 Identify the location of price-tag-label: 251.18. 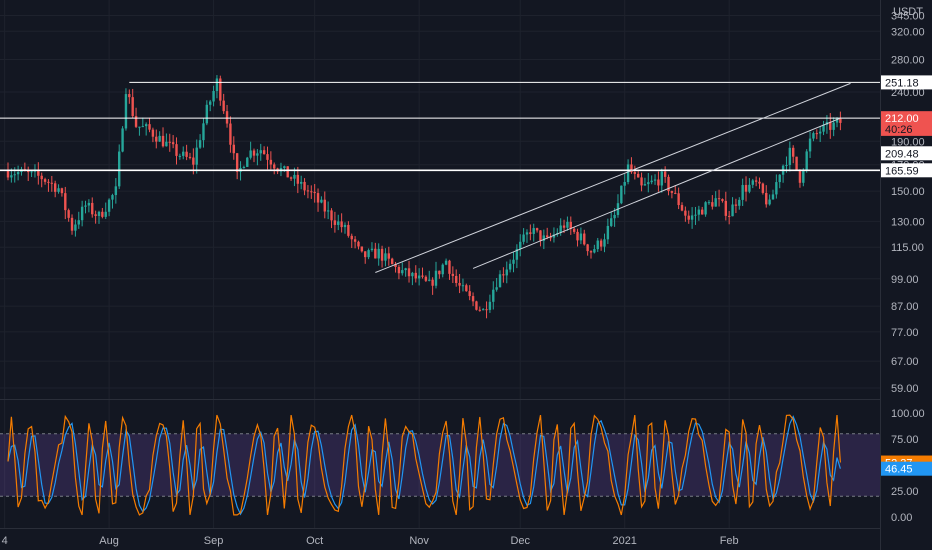
(902, 83).